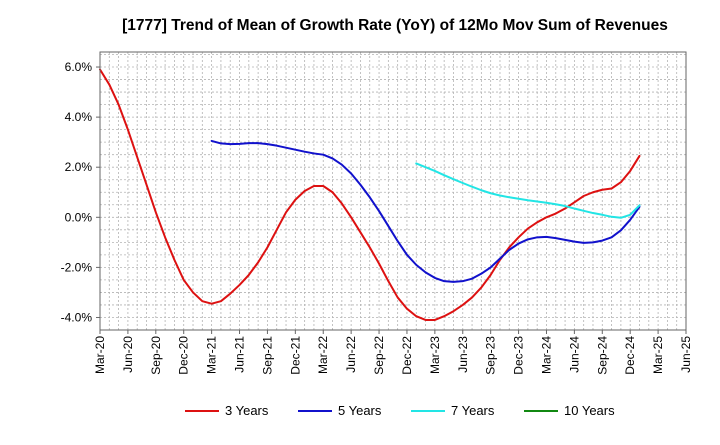  Describe the element at coordinates (295, 355) in the screenshot. I see `x-tick-label: Dec-21` at that location.